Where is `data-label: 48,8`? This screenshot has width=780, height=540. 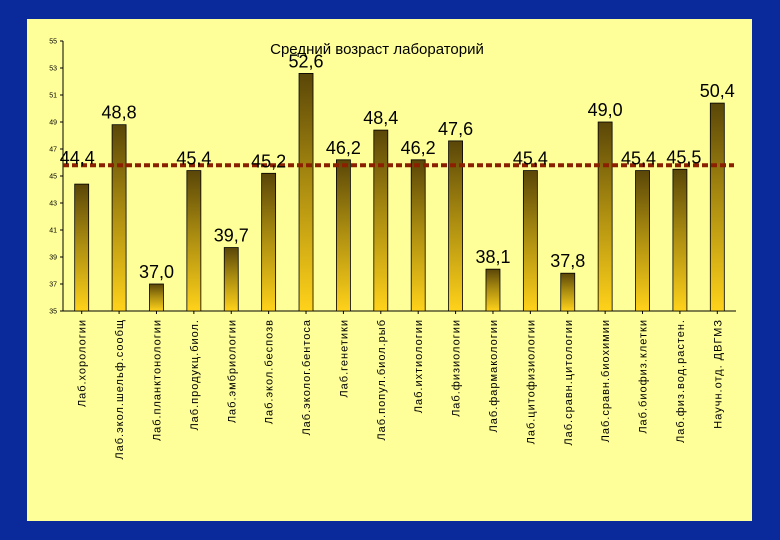
data-label: 48,8 is located at coordinates (119, 113).